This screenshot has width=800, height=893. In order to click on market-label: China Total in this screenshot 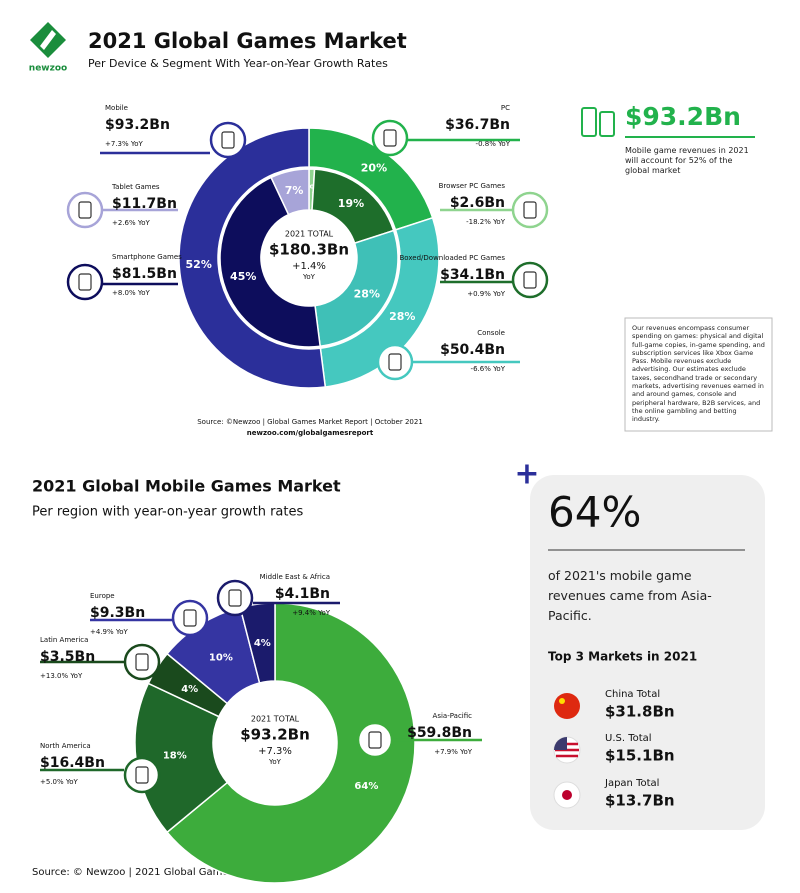, I will do `click(632, 694)`.